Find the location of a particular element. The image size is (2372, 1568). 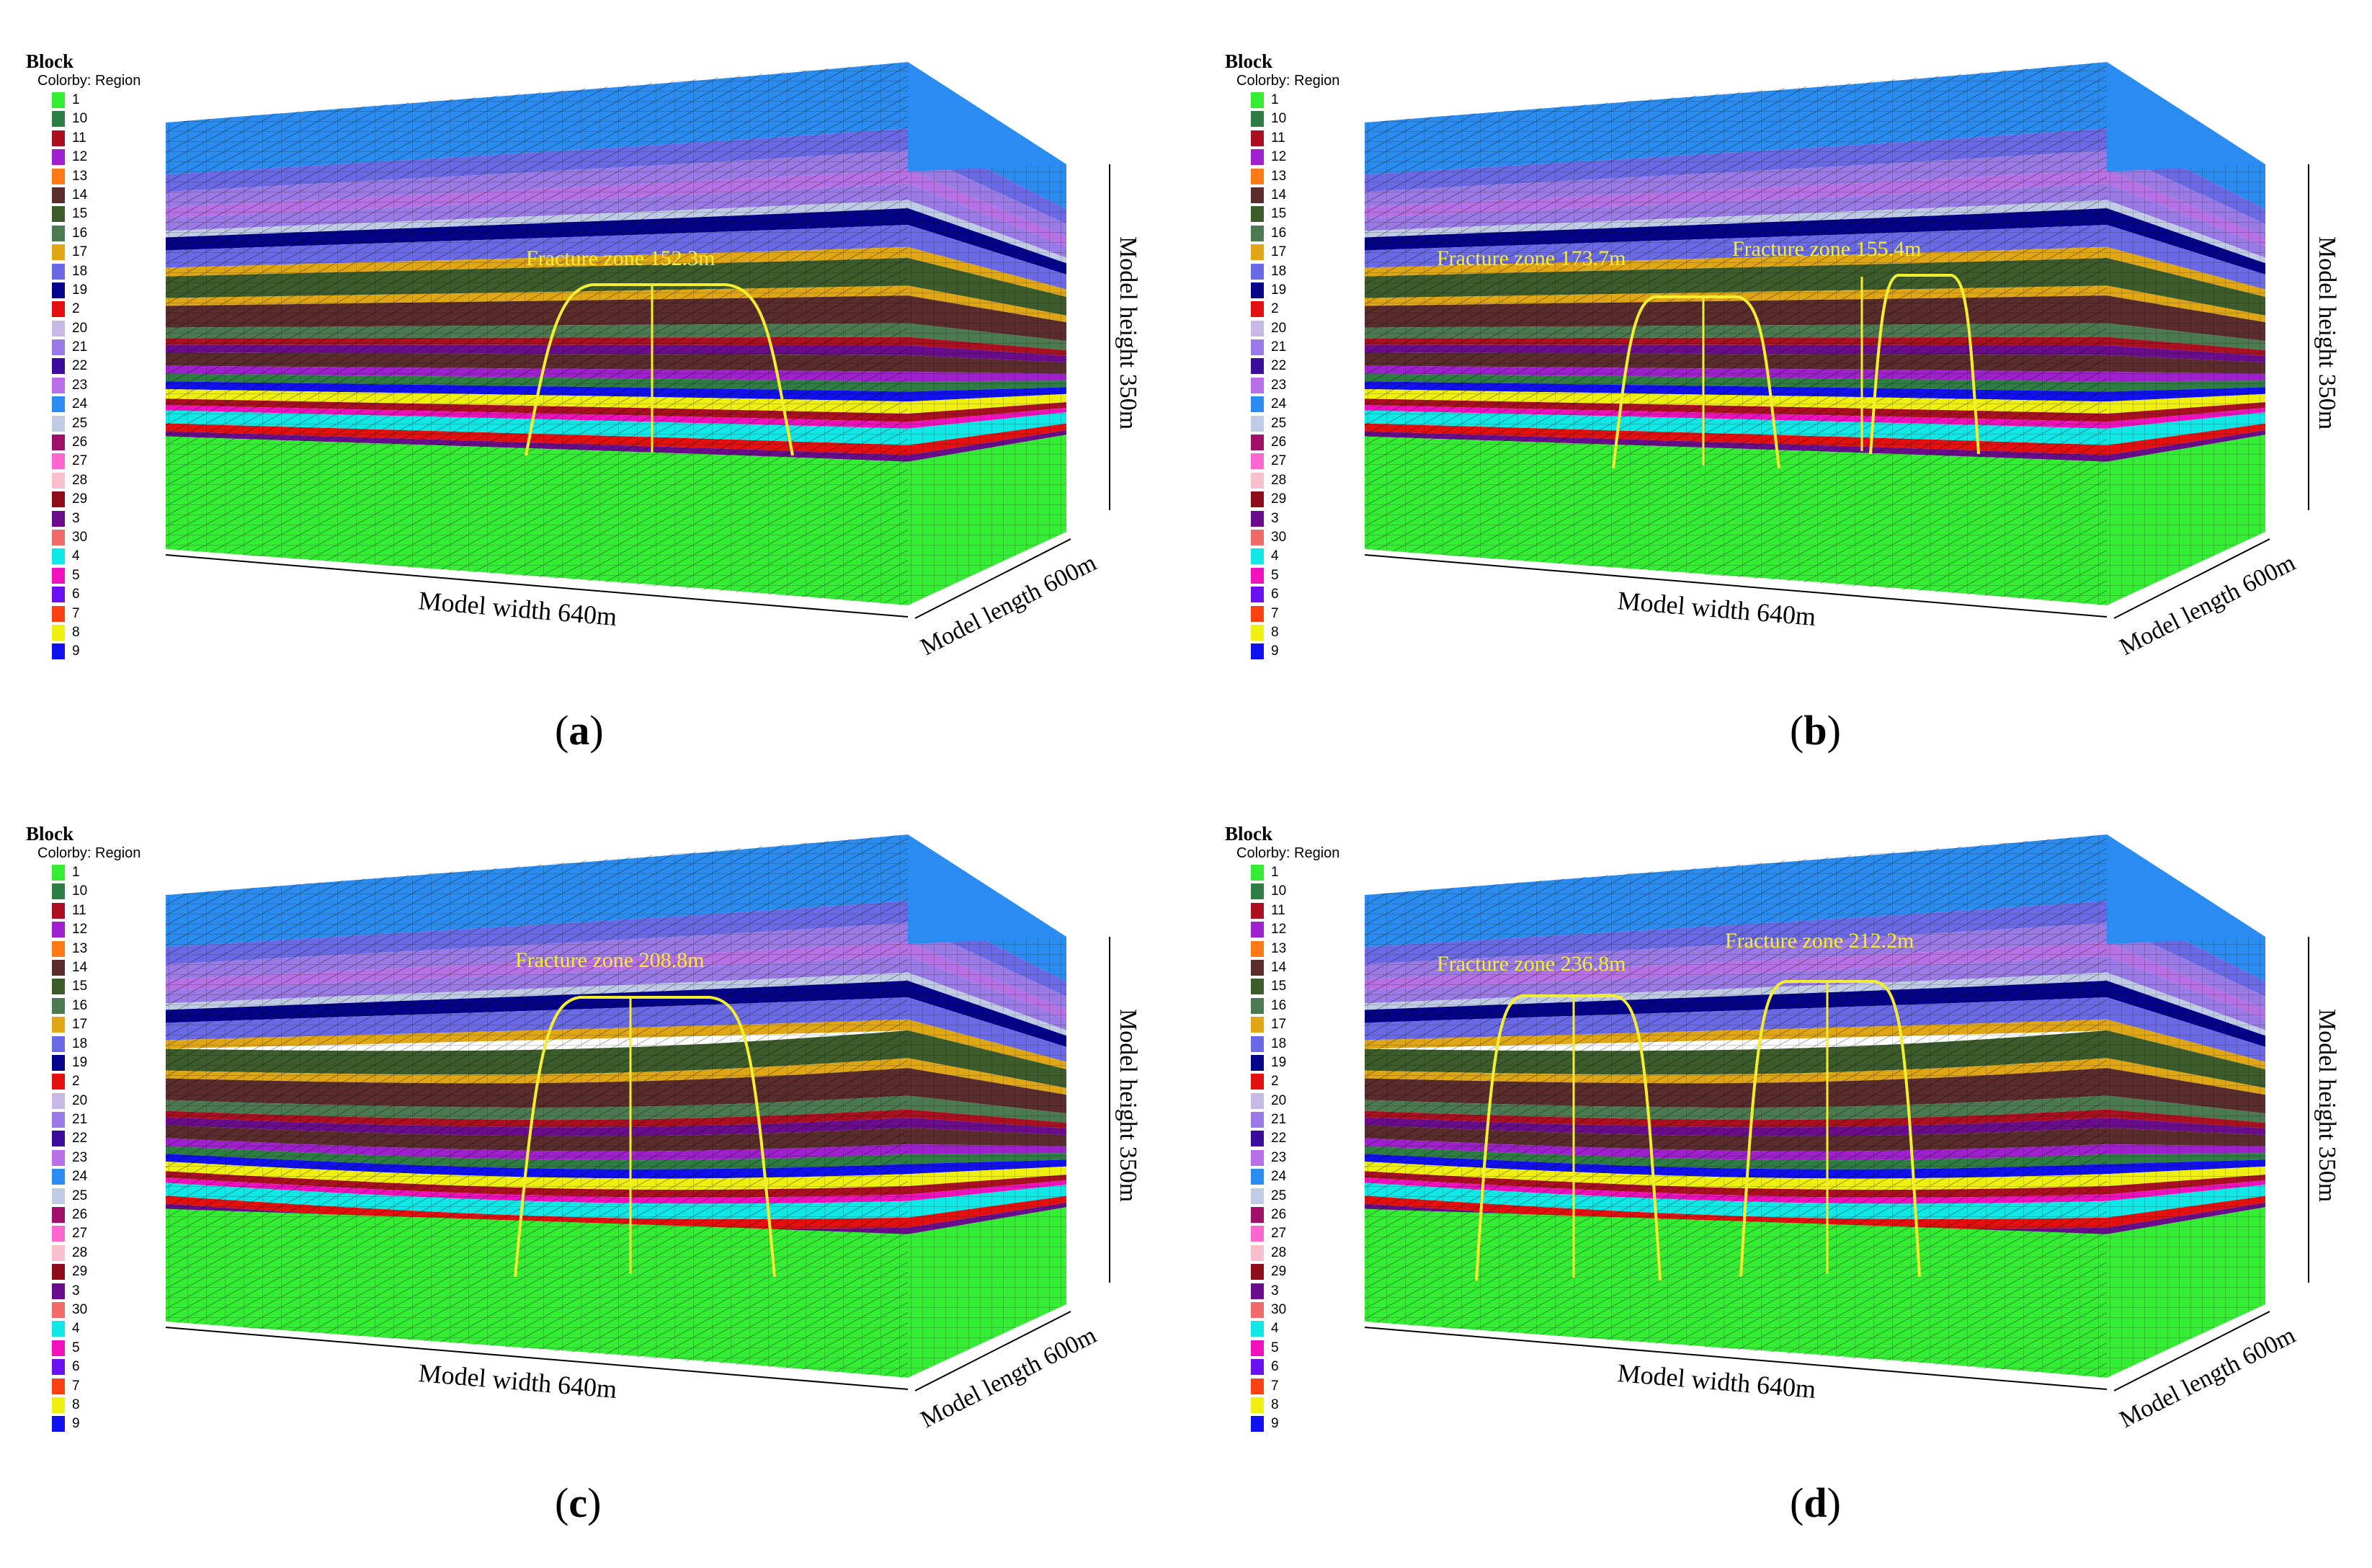

top-face is located at coordinates (987, 889).